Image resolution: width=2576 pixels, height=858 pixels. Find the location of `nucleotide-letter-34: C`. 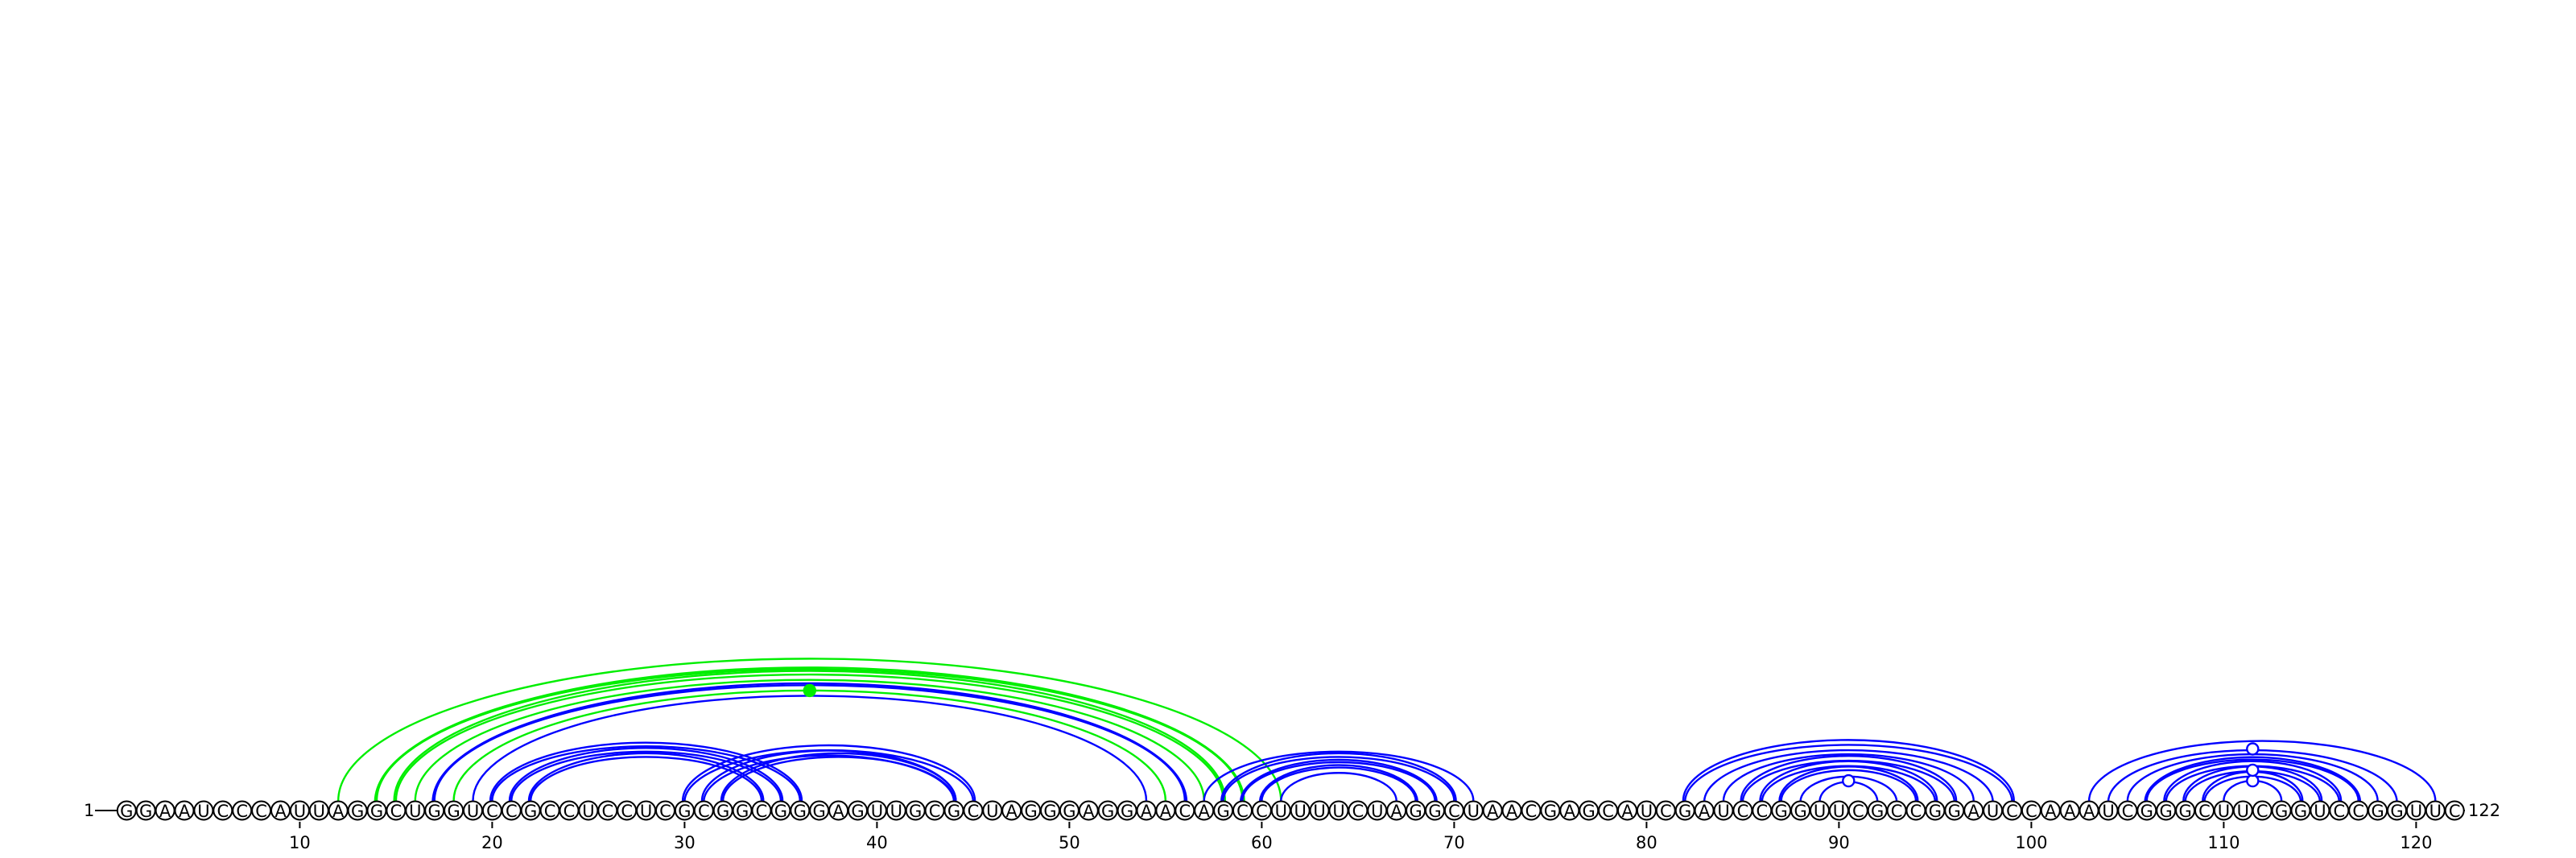

nucleotide-letter-34: C is located at coordinates (762, 812).